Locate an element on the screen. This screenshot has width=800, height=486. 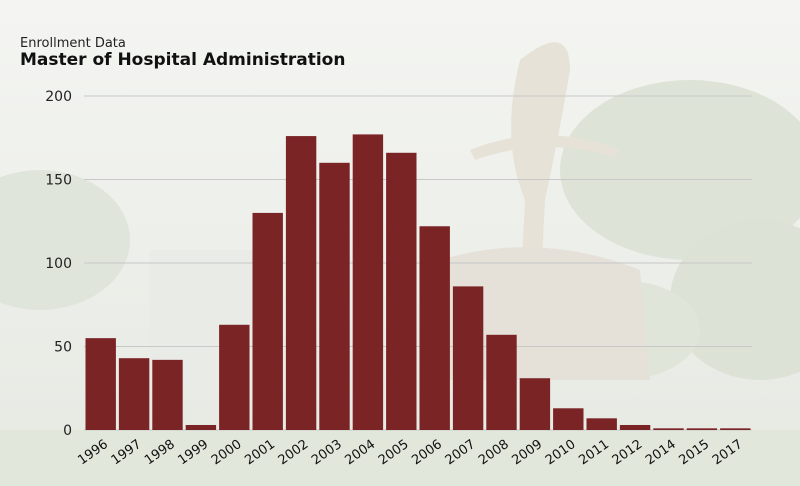
y-tick-label: 100 is located at coordinates (58, 264).